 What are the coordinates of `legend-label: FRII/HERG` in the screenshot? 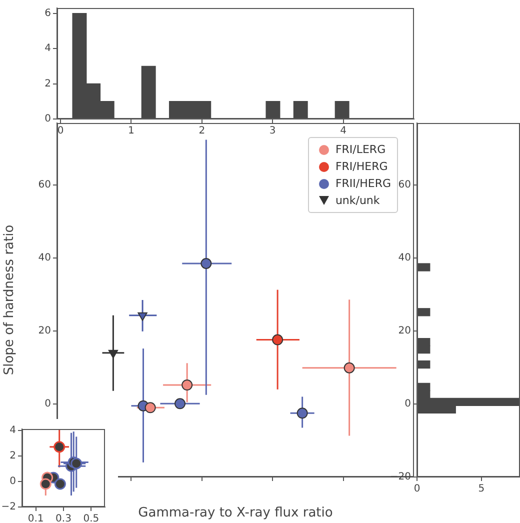 It's located at (363, 183).